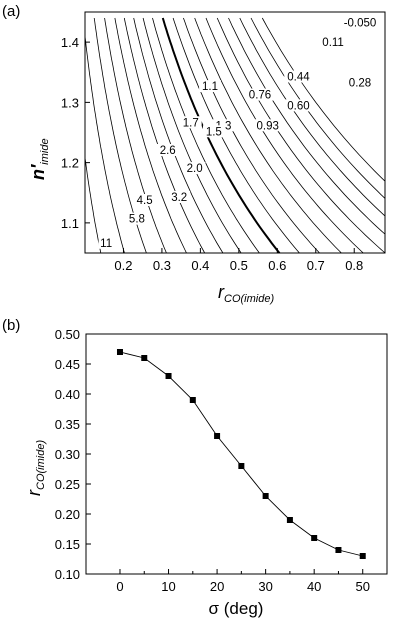  I want to click on contour-label: 4.5, so click(145, 201).